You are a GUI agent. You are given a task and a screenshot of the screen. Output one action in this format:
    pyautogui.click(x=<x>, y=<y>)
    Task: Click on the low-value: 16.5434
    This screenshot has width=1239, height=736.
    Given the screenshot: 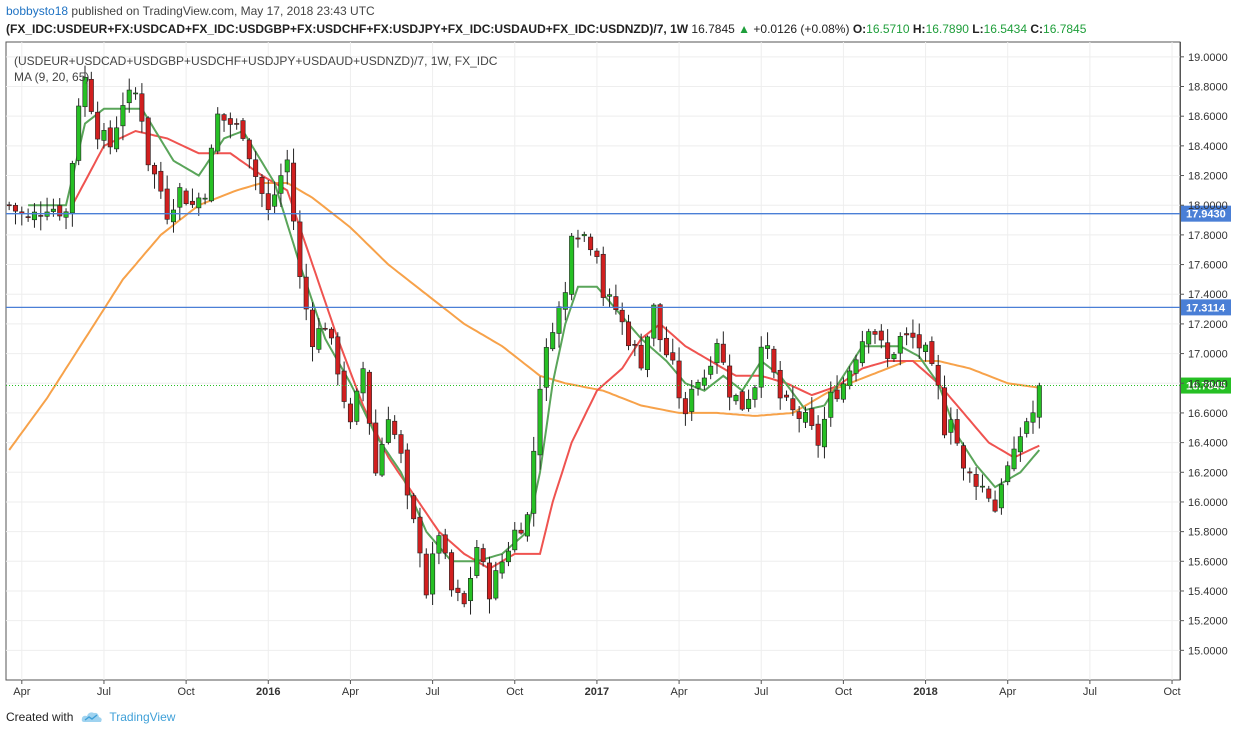 What is the action you would take?
    pyautogui.click(x=1005, y=29)
    